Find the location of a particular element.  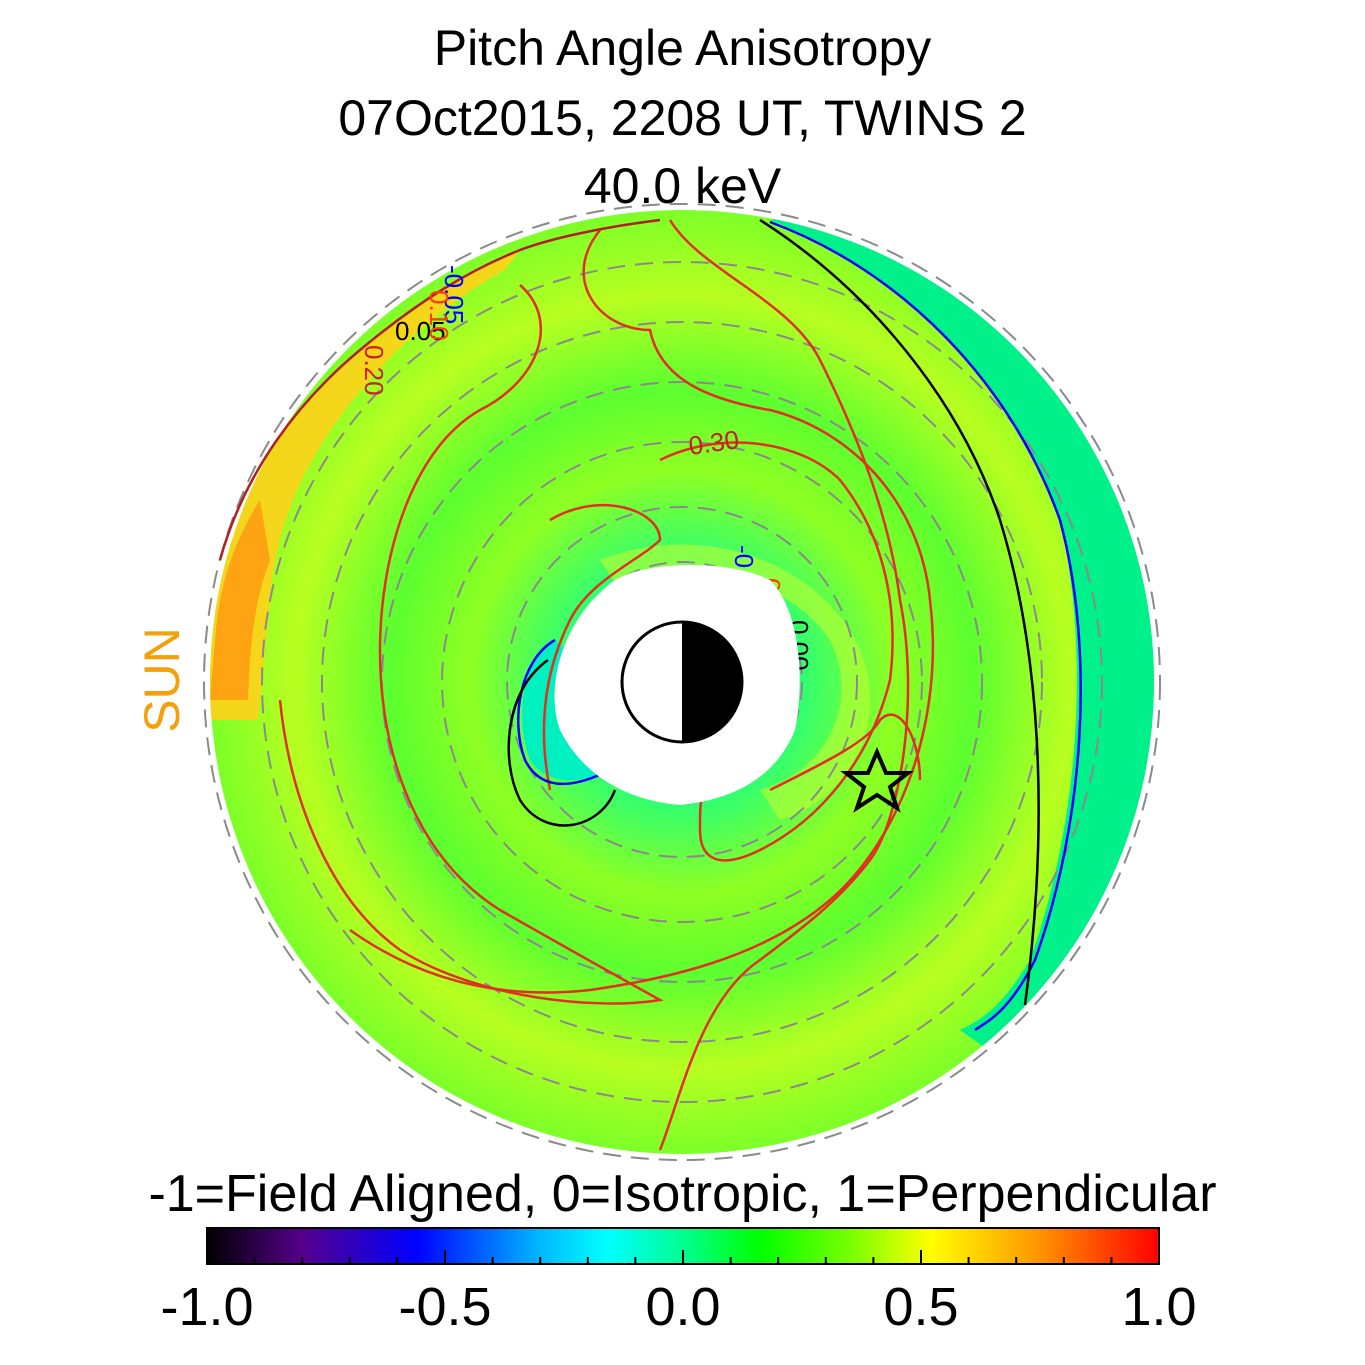

earth-icon is located at coordinates (682, 682).